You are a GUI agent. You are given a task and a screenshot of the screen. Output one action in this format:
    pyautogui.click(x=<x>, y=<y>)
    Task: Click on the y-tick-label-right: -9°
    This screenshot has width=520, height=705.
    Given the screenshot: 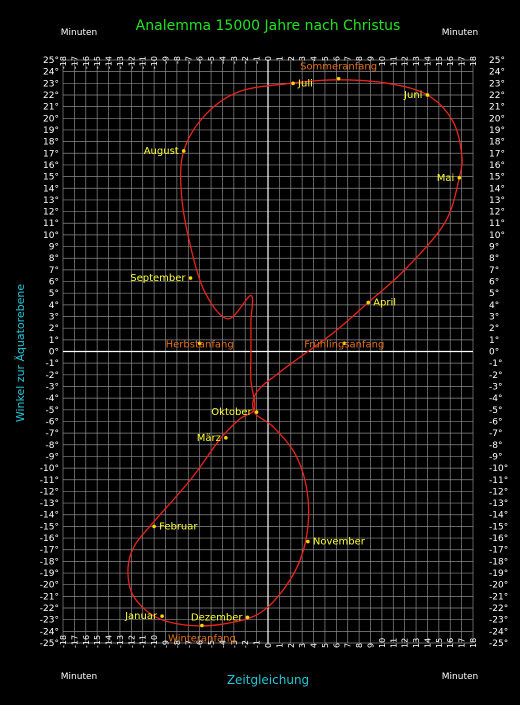 What is the action you would take?
    pyautogui.click(x=495, y=457)
    